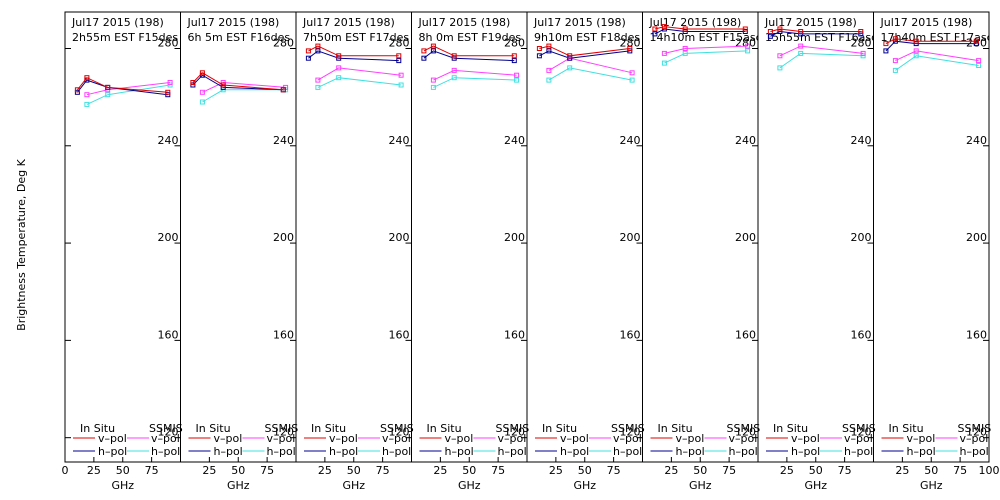 Image resolution: width=1000 pixels, height=500 pixels. Describe the element at coordinates (283, 140) in the screenshot. I see `y-tick-label: 240` at that location.